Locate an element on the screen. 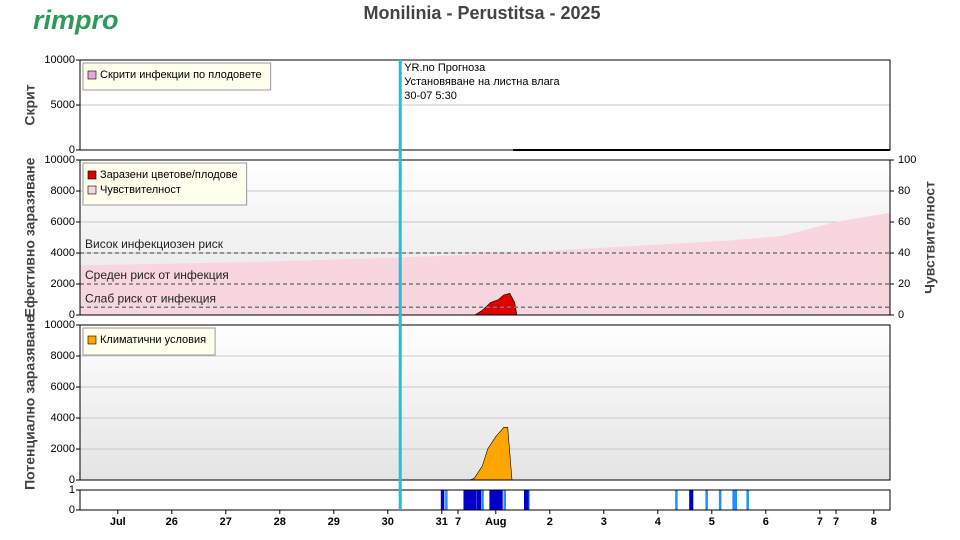  x-tick-label: Jul is located at coordinates (118, 522).